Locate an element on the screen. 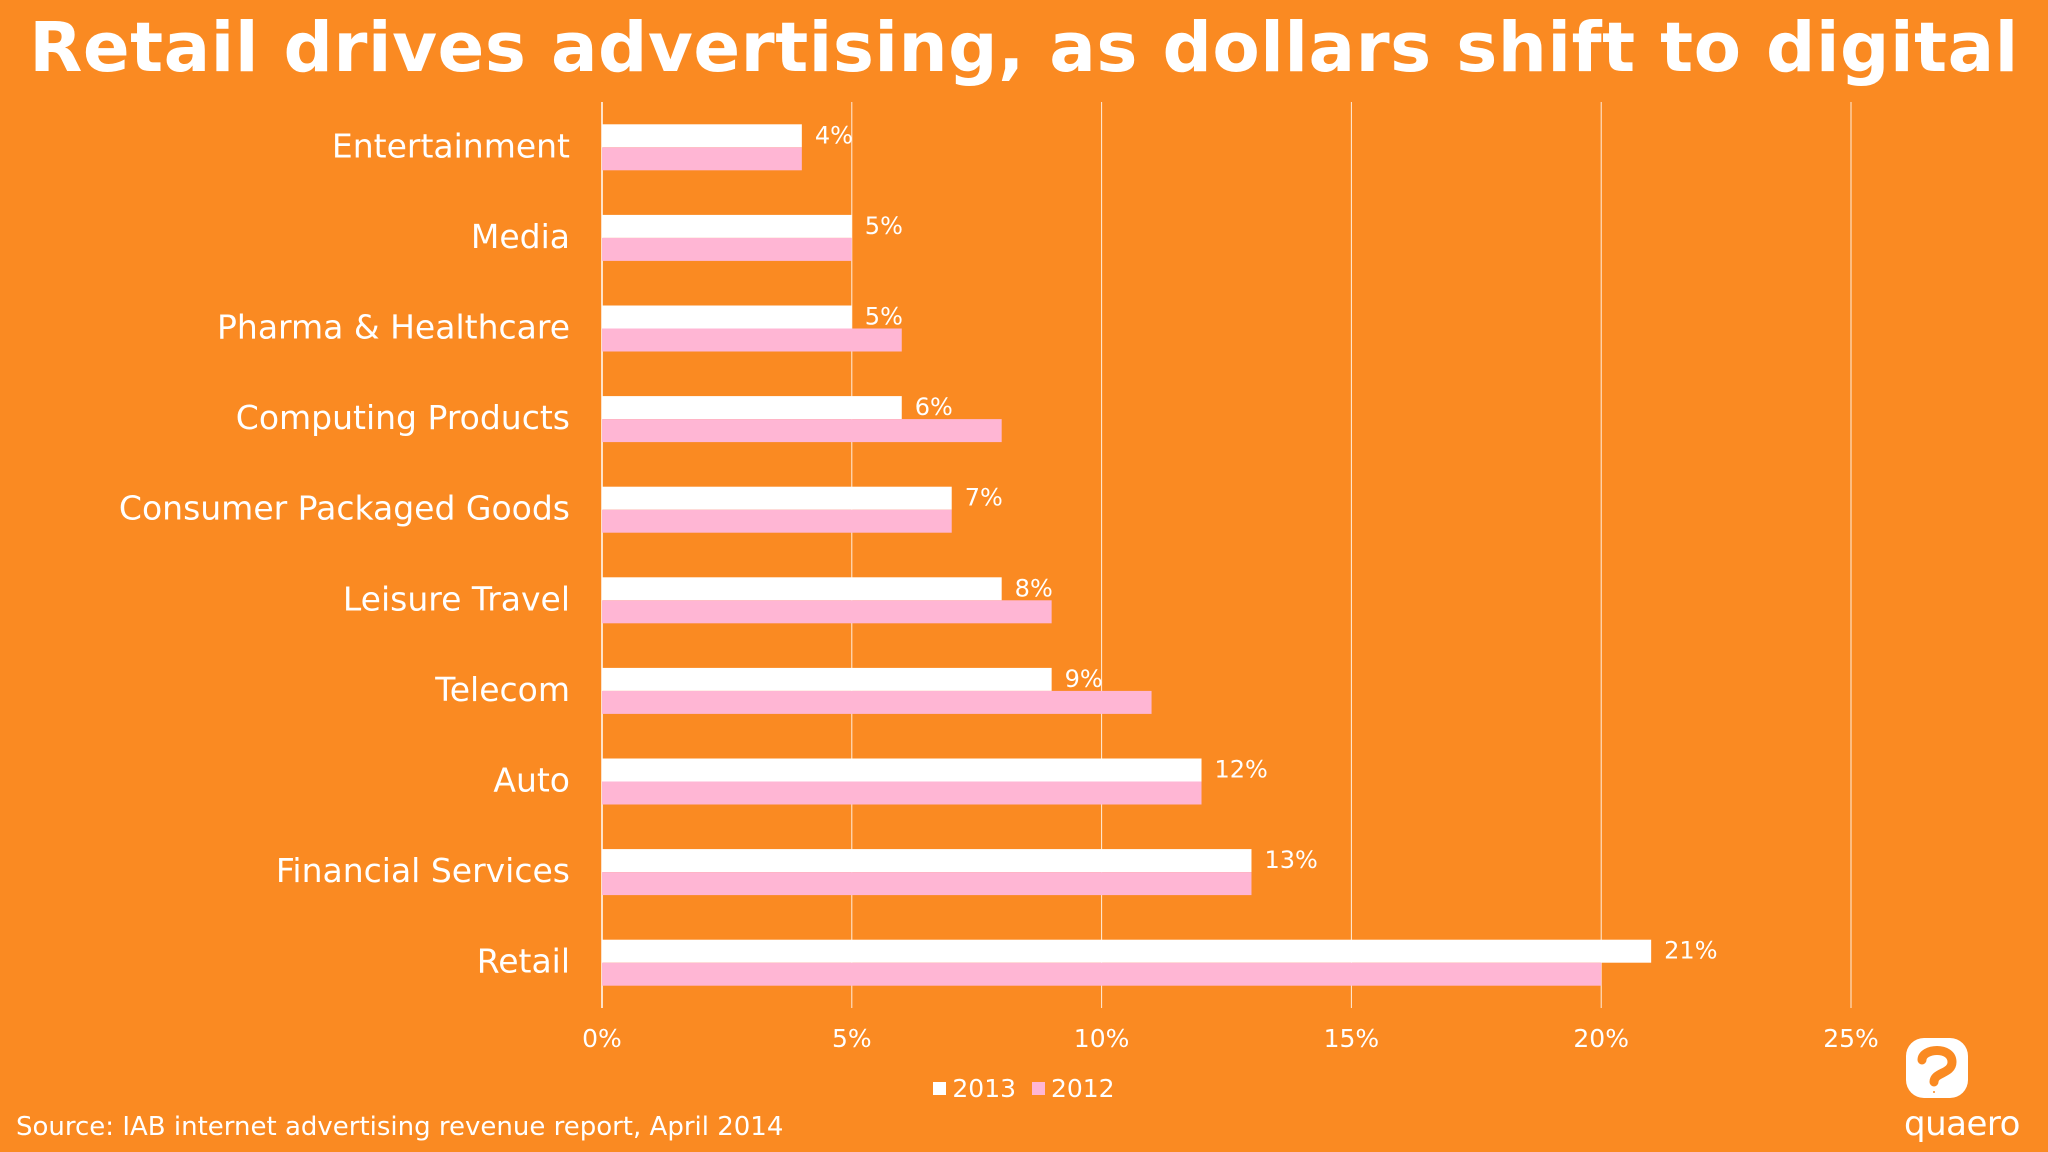  x-tick-label: 15% is located at coordinates (1352, 1038).